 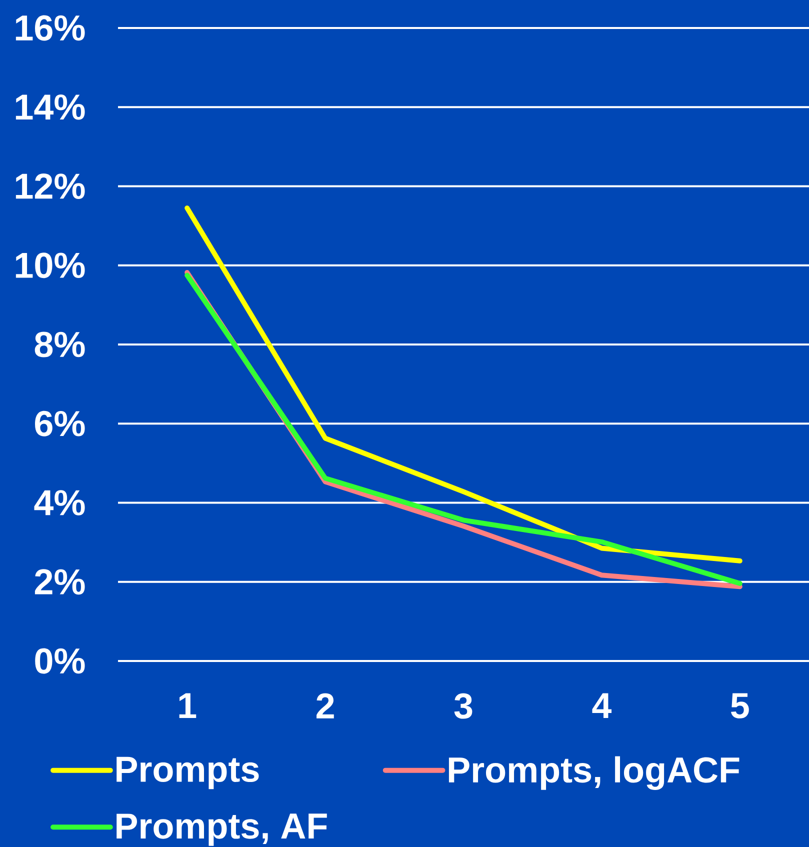 I want to click on legend-label: Prompts, AF, so click(x=221, y=830).